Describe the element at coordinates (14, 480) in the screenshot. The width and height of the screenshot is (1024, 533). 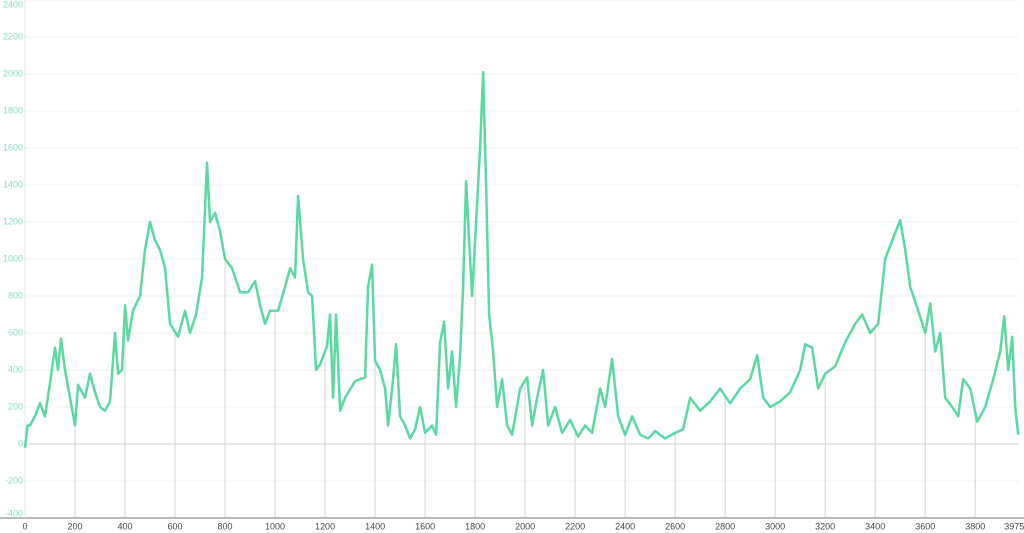
I see `y-tick-label: -200` at that location.